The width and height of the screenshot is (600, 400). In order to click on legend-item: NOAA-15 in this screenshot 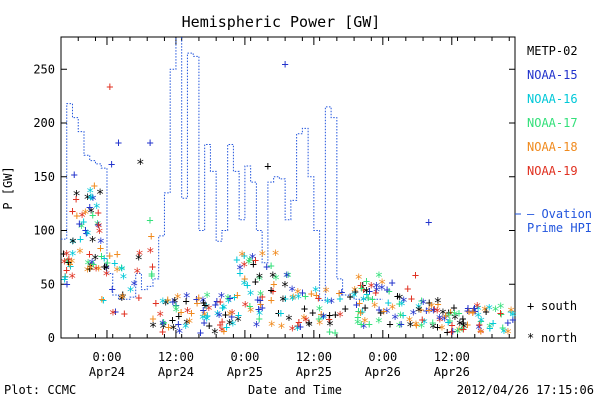, I will do `click(552, 75)`.